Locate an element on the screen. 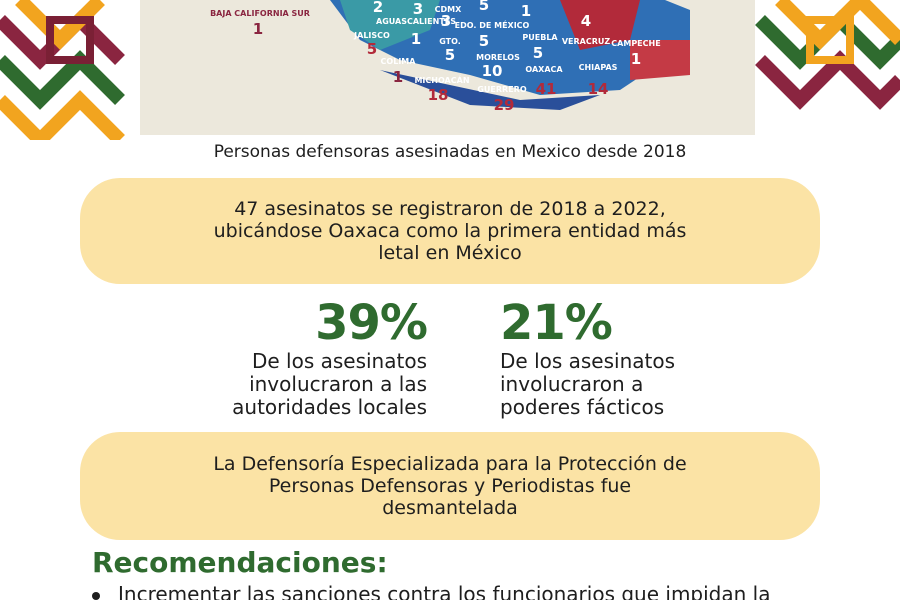 This screenshot has width=900, height=600. map-state-name: CHIAPAS is located at coordinates (598, 67).